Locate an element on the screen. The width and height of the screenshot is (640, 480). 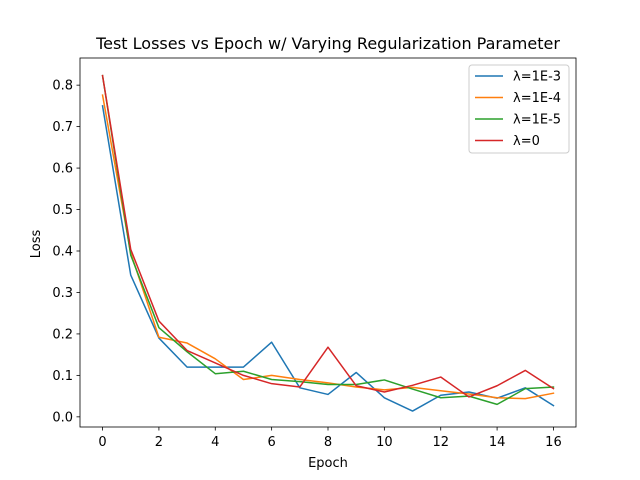
x-tick-label: 10 is located at coordinates (384, 442).